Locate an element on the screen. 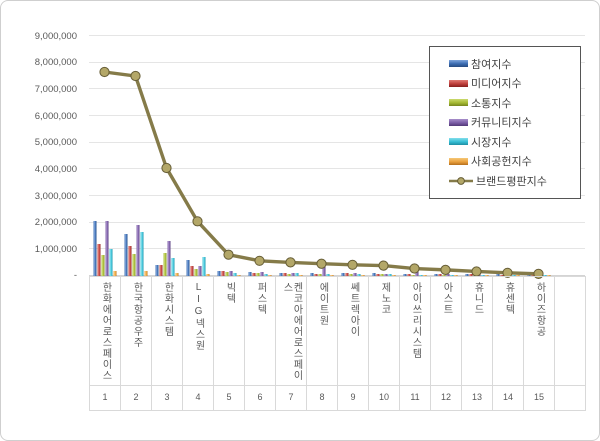 The height and width of the screenshot is (441, 600). rank-cell: 14 is located at coordinates (508, 397).